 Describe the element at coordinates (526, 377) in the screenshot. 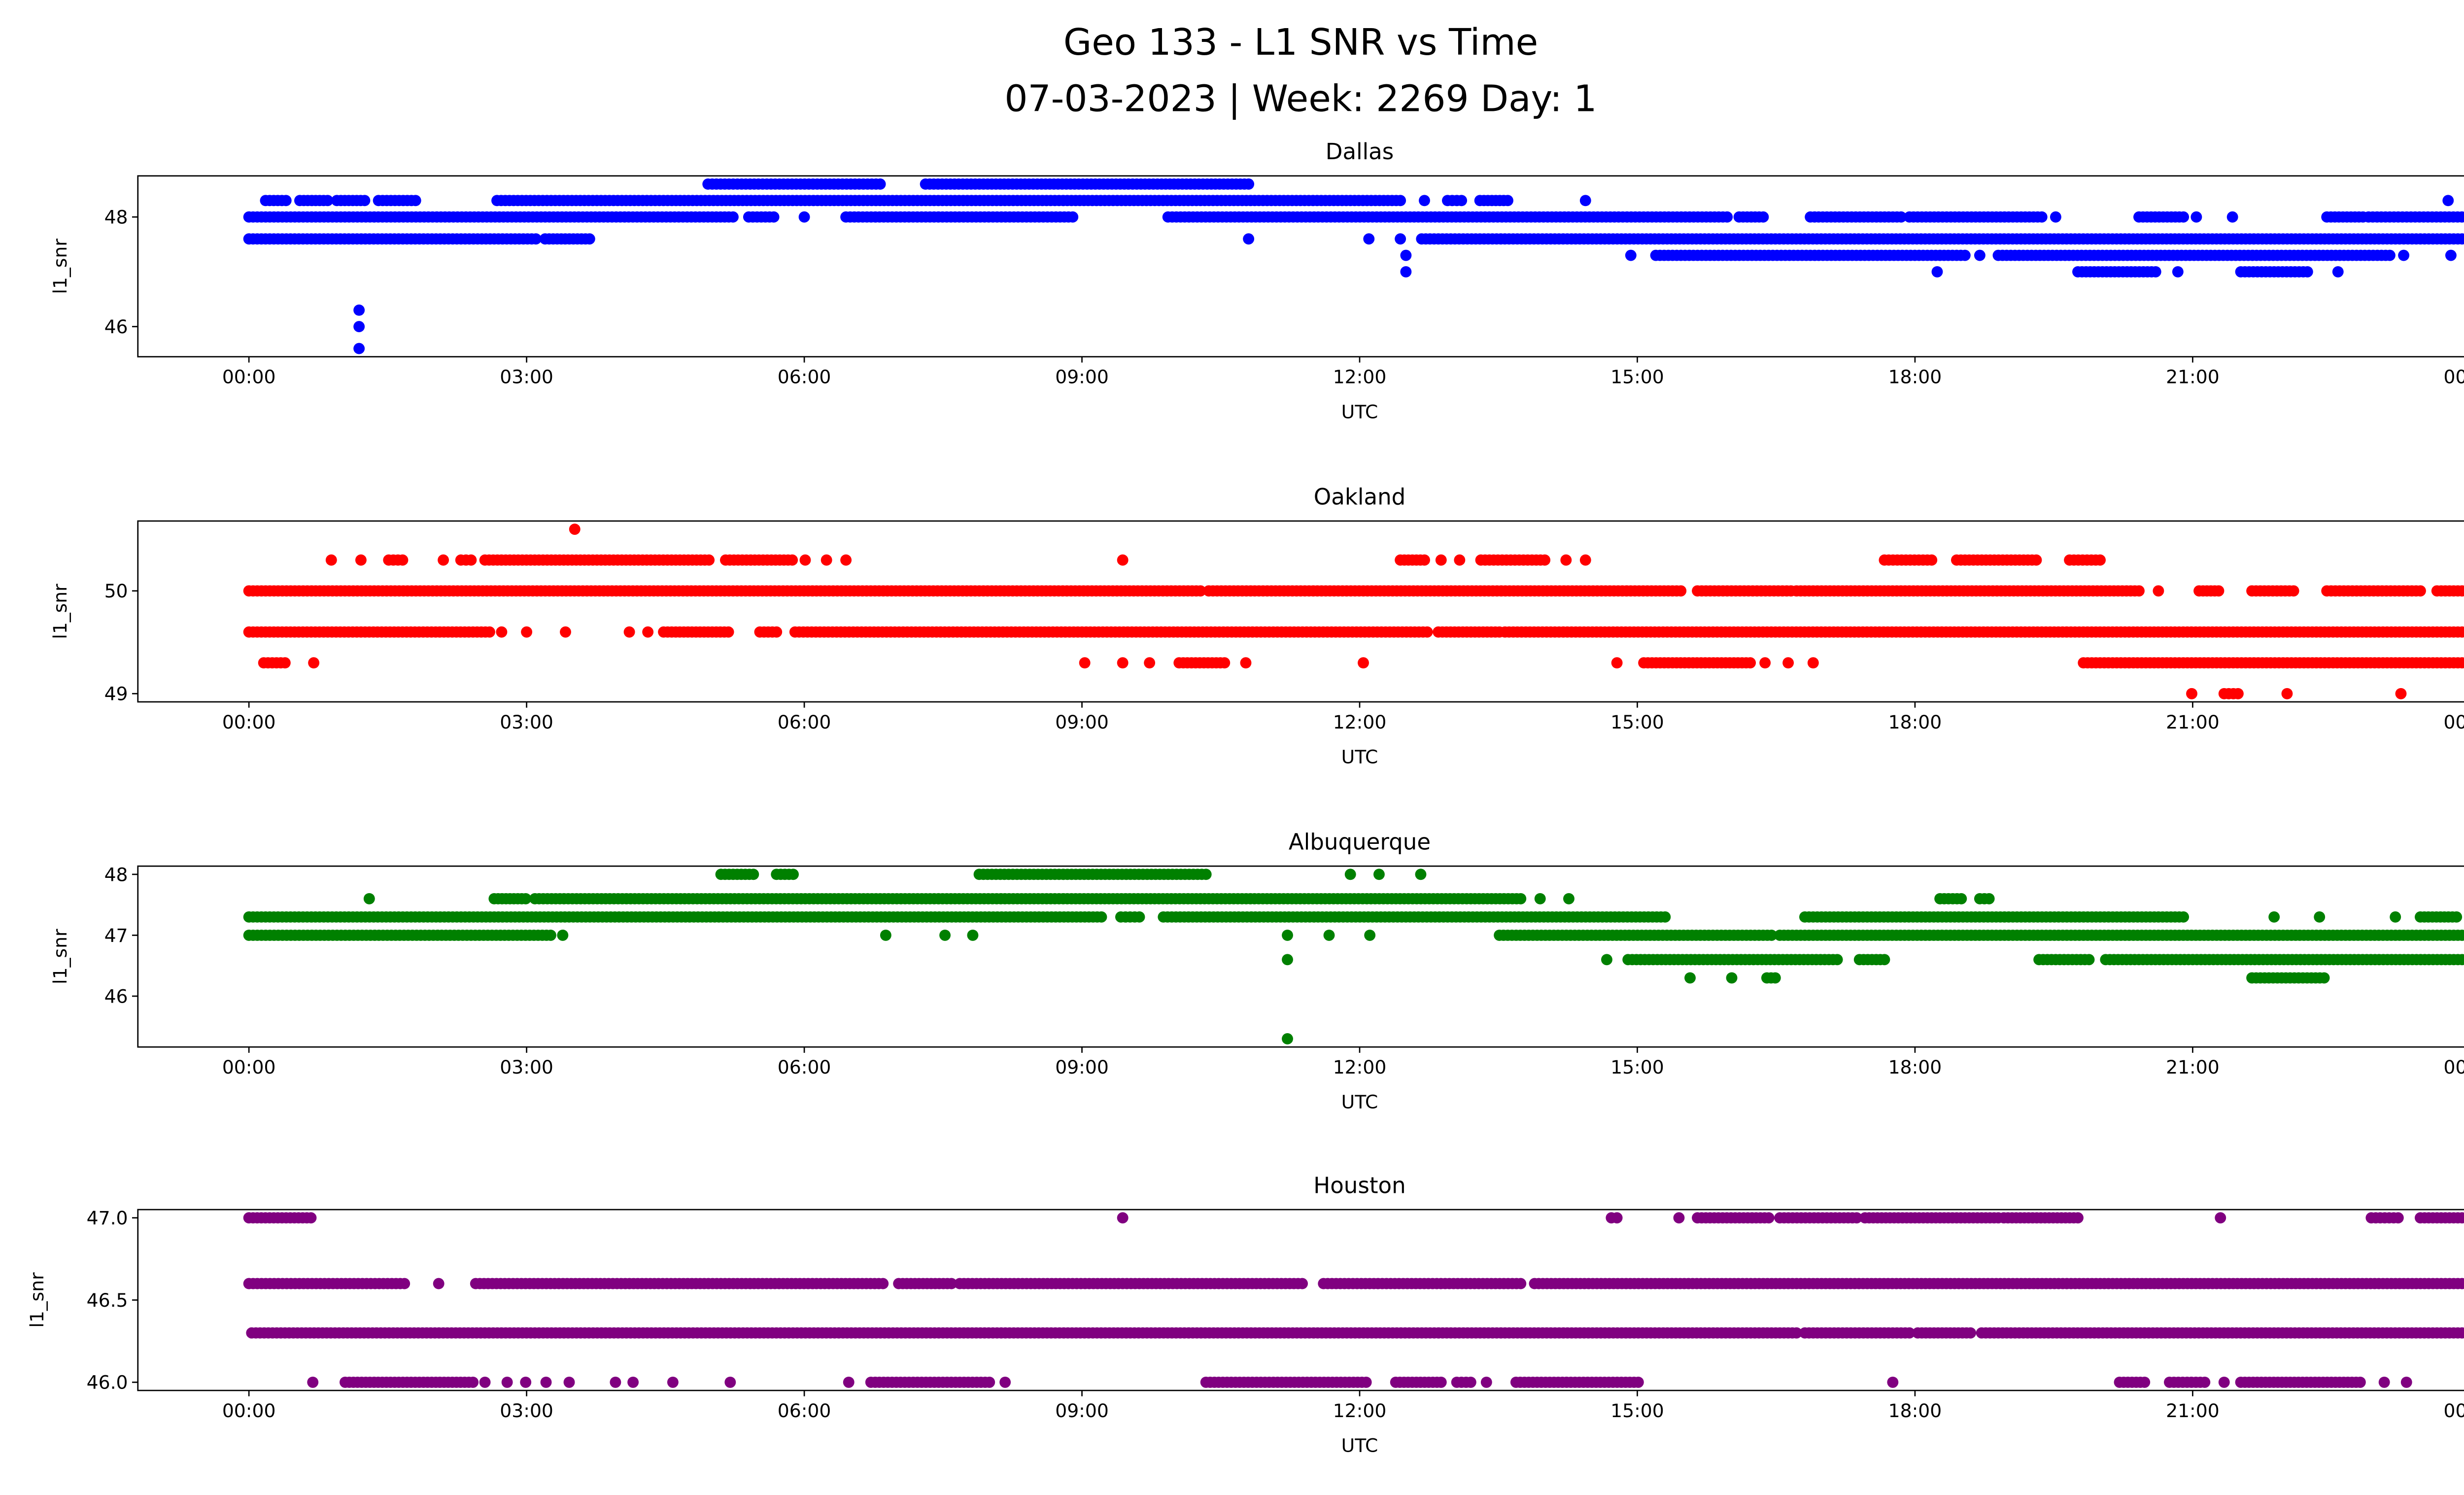

I see `x-tick-label: 03:00` at that location.